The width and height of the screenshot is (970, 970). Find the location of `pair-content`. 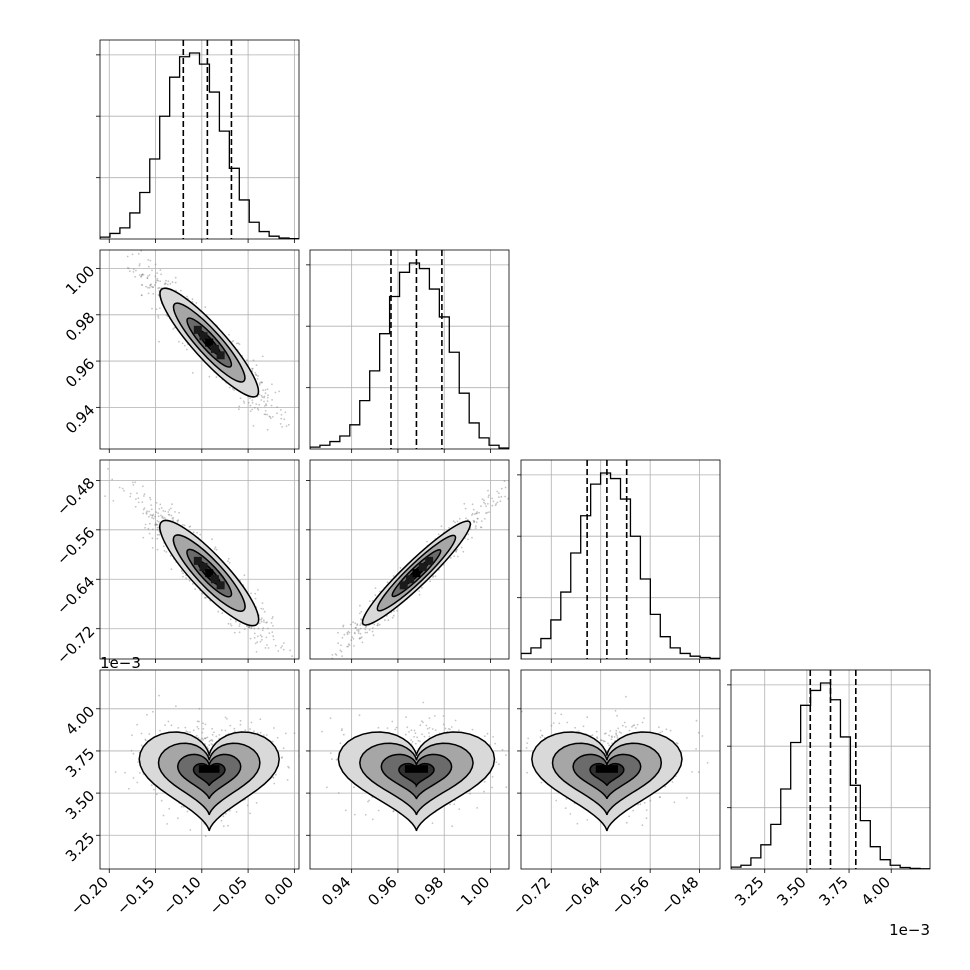

pair-content is located at coordinates (212, 345).